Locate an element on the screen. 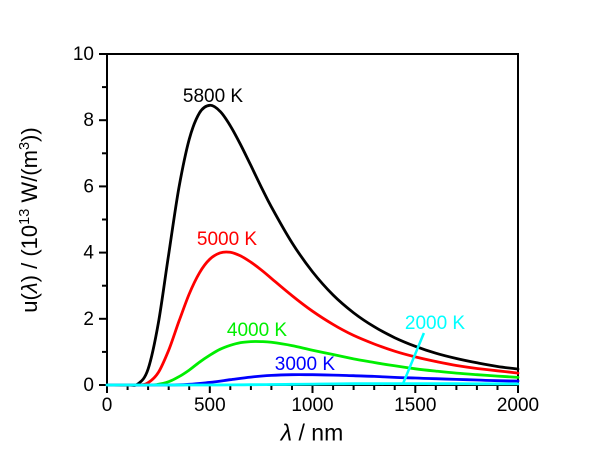  x-tick-label: 1000 is located at coordinates (312, 405).